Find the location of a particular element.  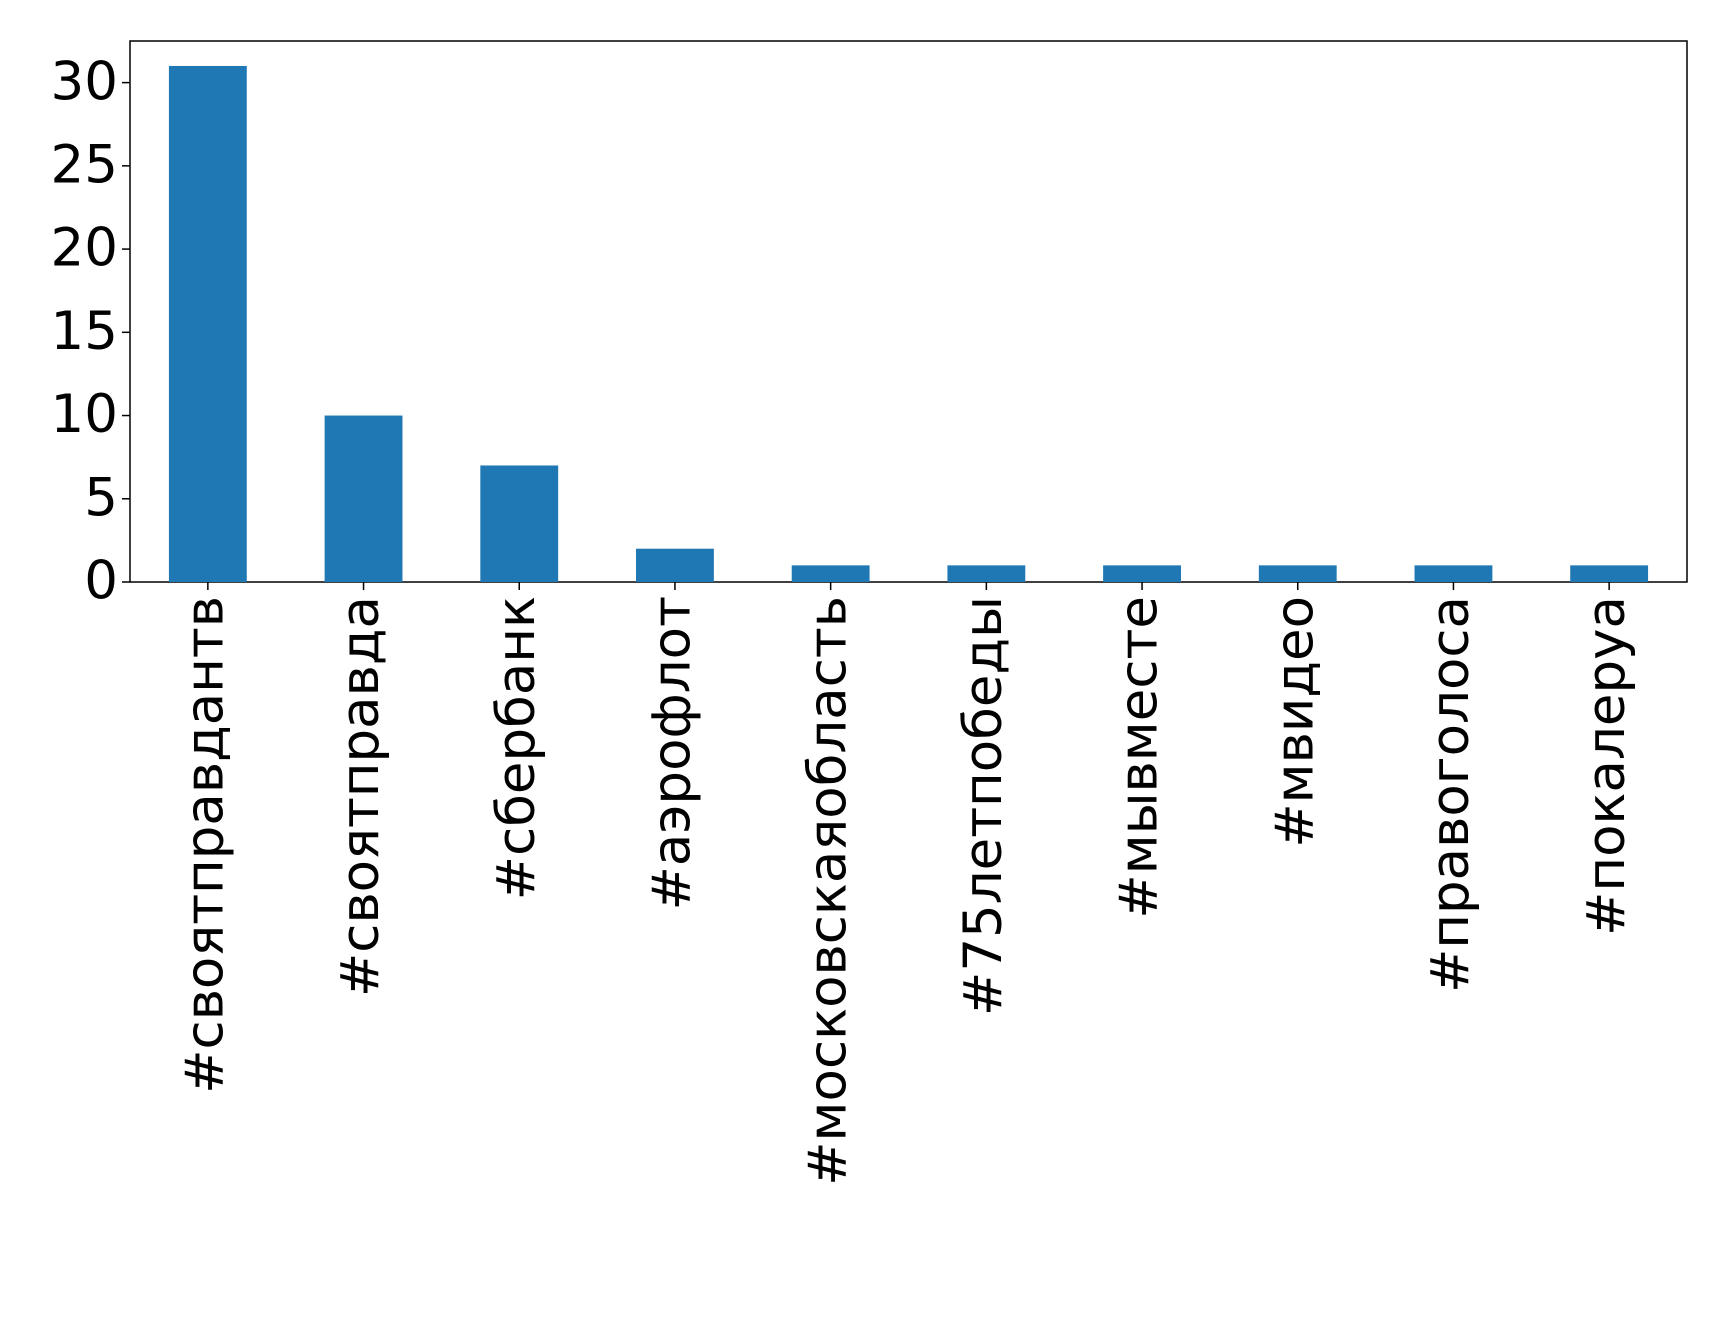

y-tick-label: 30 is located at coordinates (84, 81).